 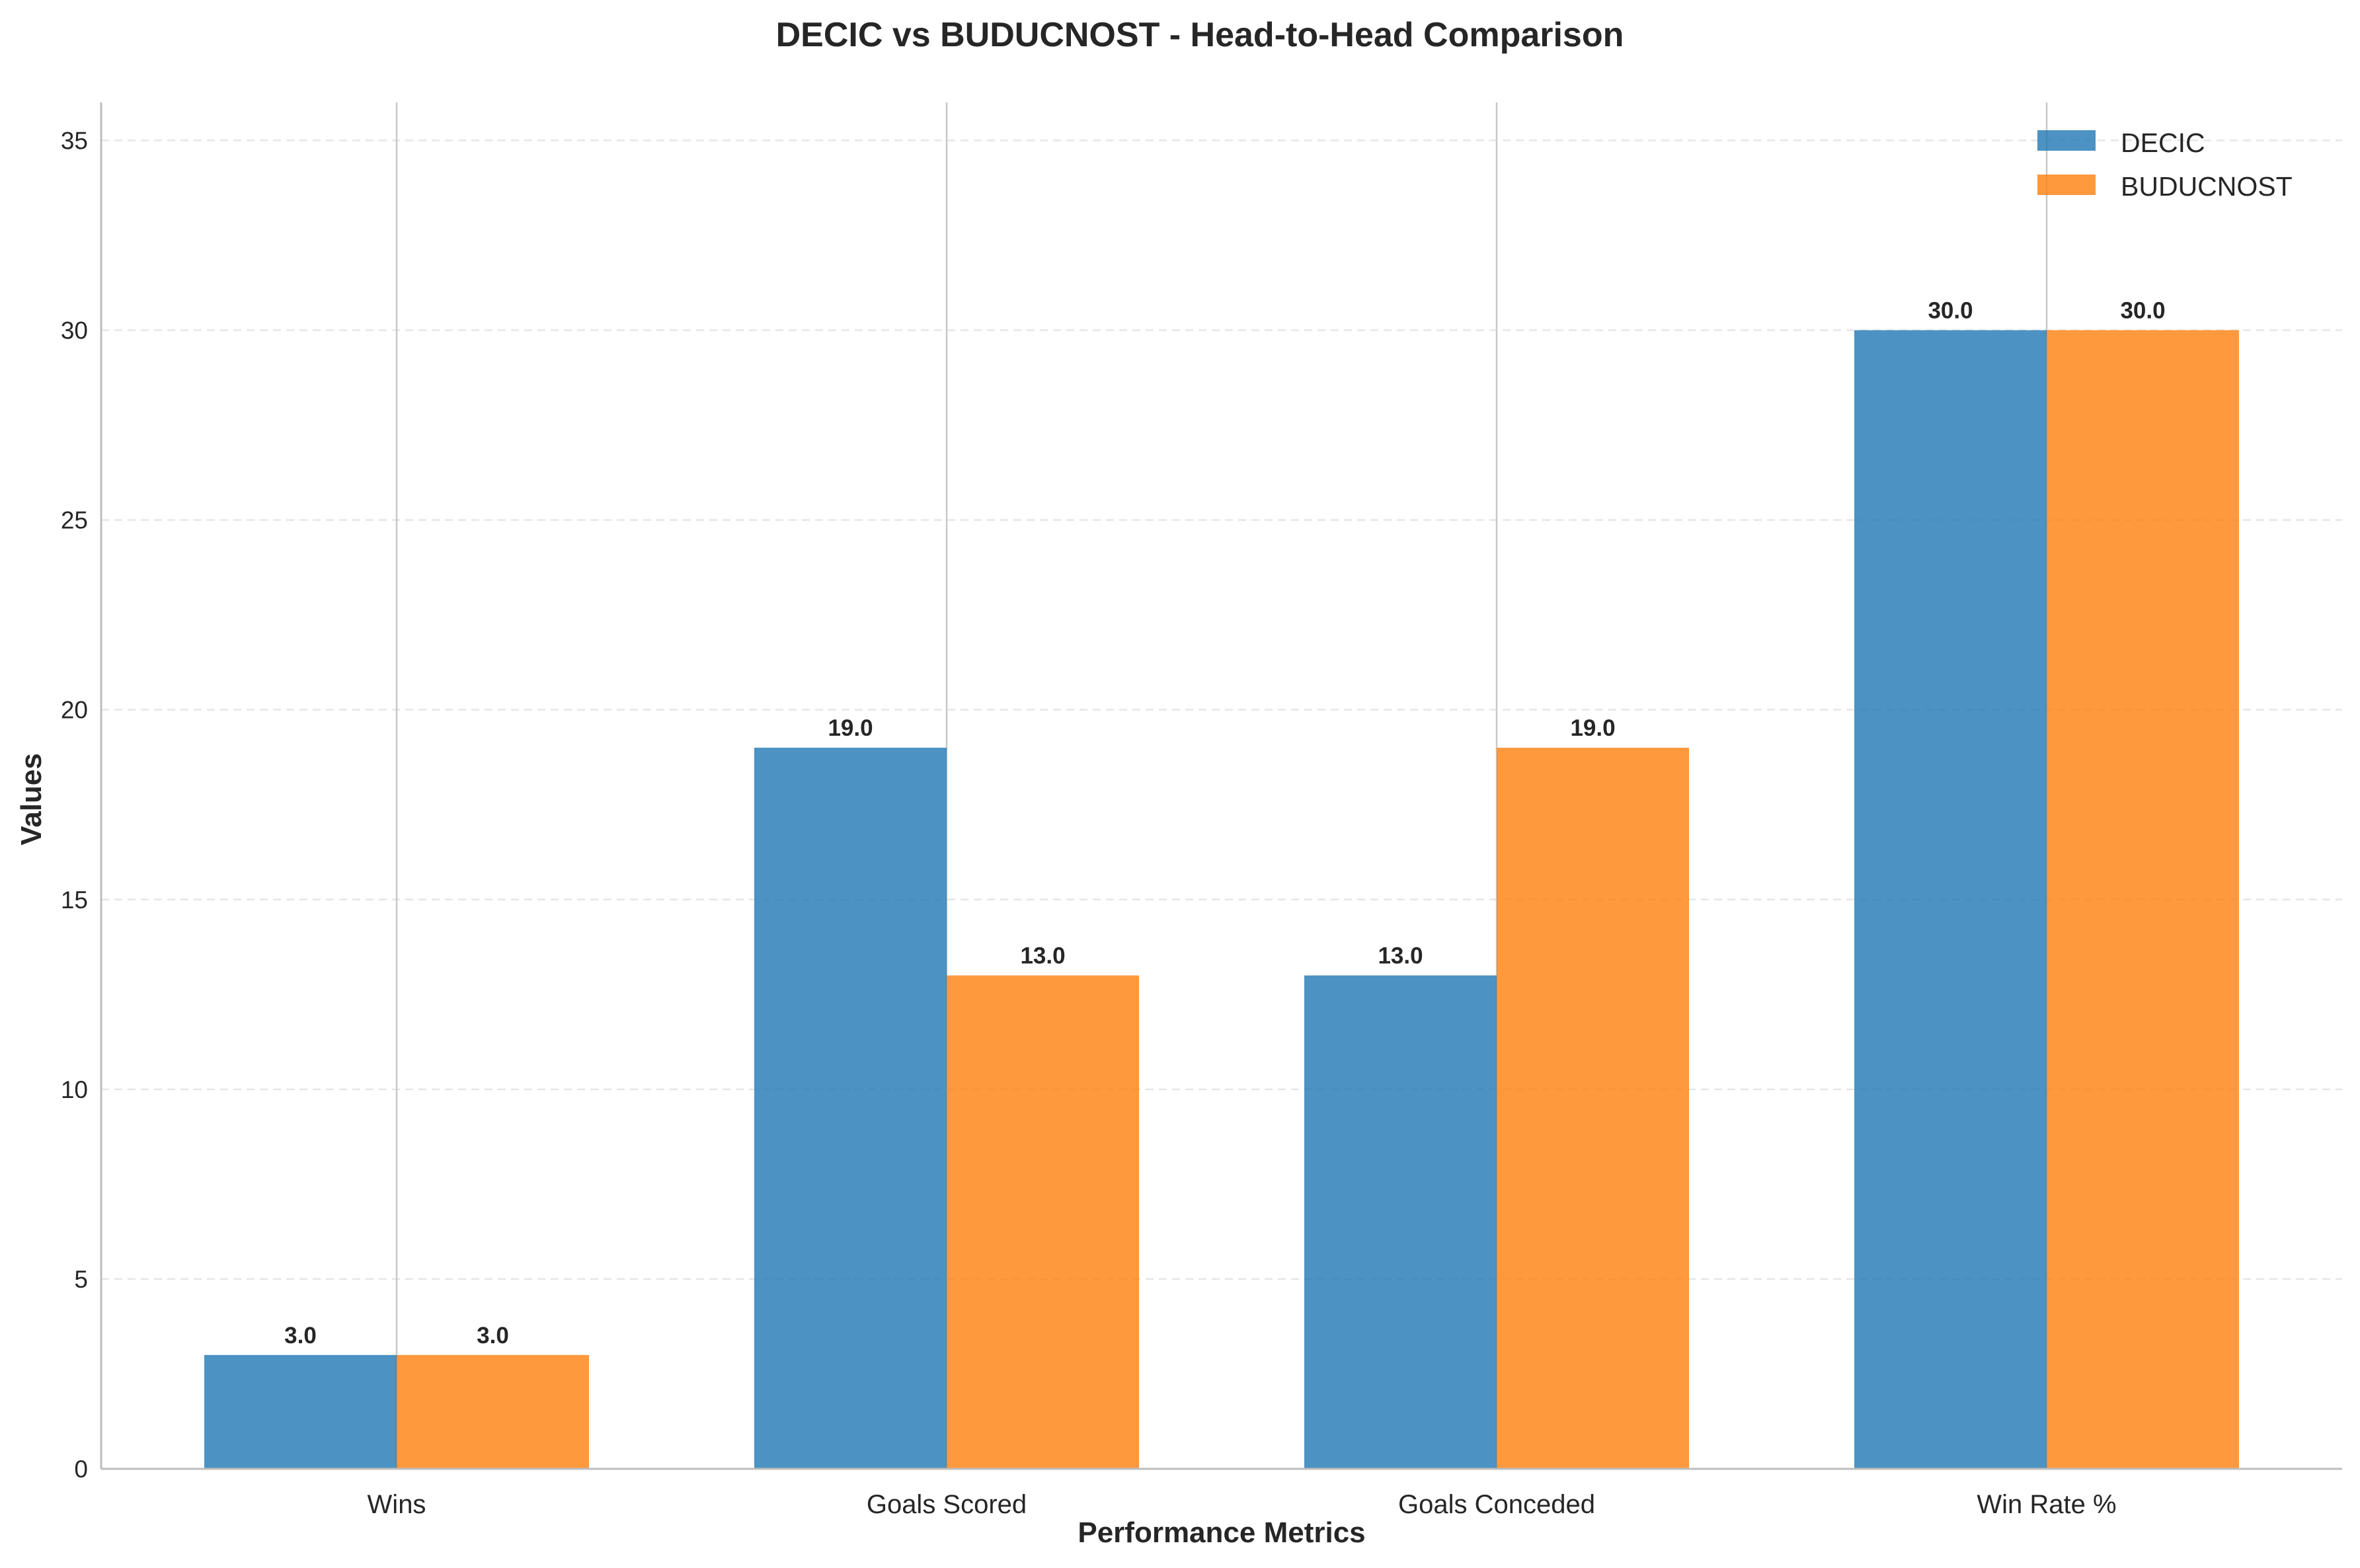 What do you see at coordinates (2066, 185) in the screenshot?
I see `legend-swatch-buducnost` at bounding box center [2066, 185].